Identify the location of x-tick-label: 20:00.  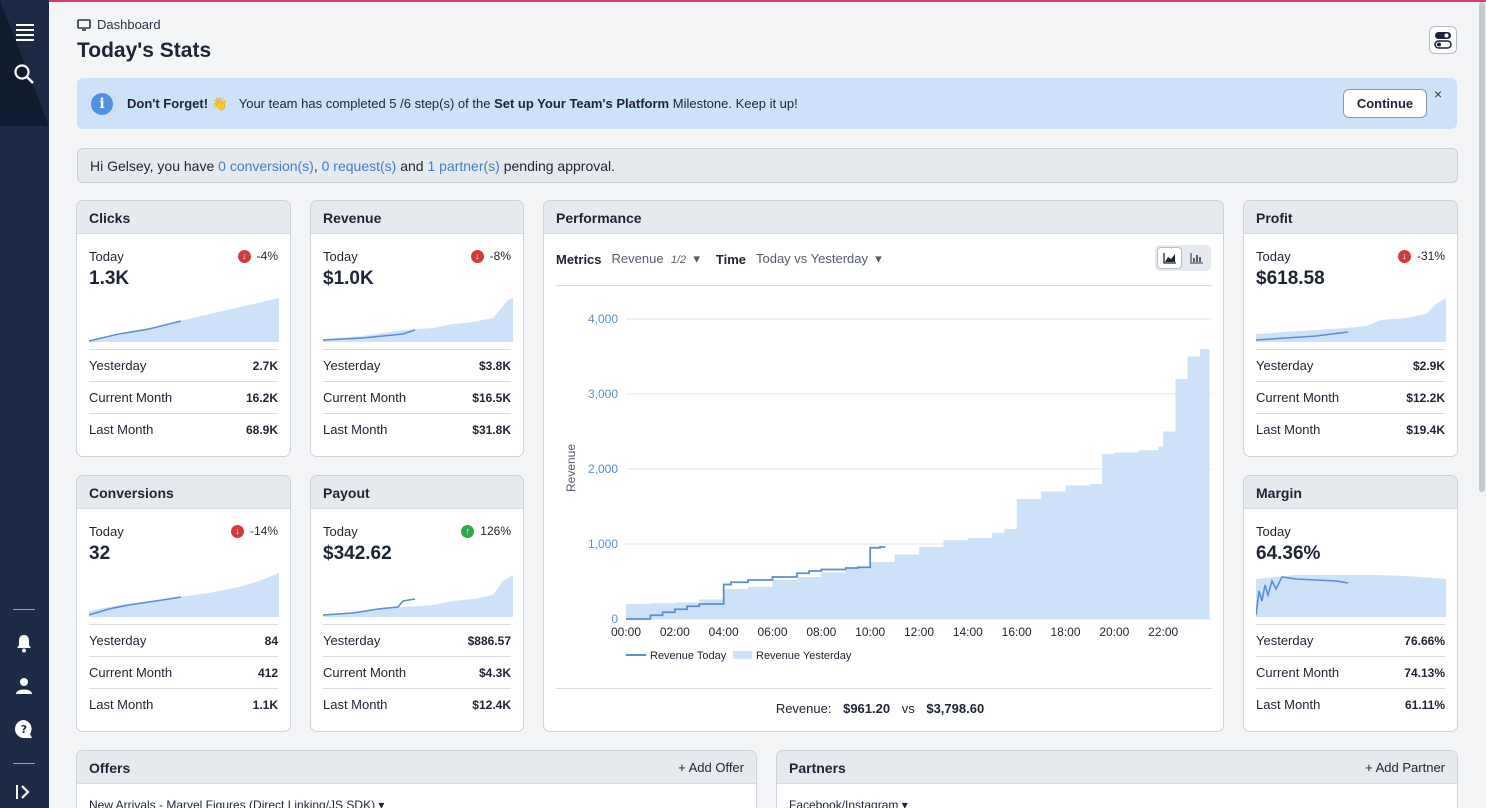
(1114, 632).